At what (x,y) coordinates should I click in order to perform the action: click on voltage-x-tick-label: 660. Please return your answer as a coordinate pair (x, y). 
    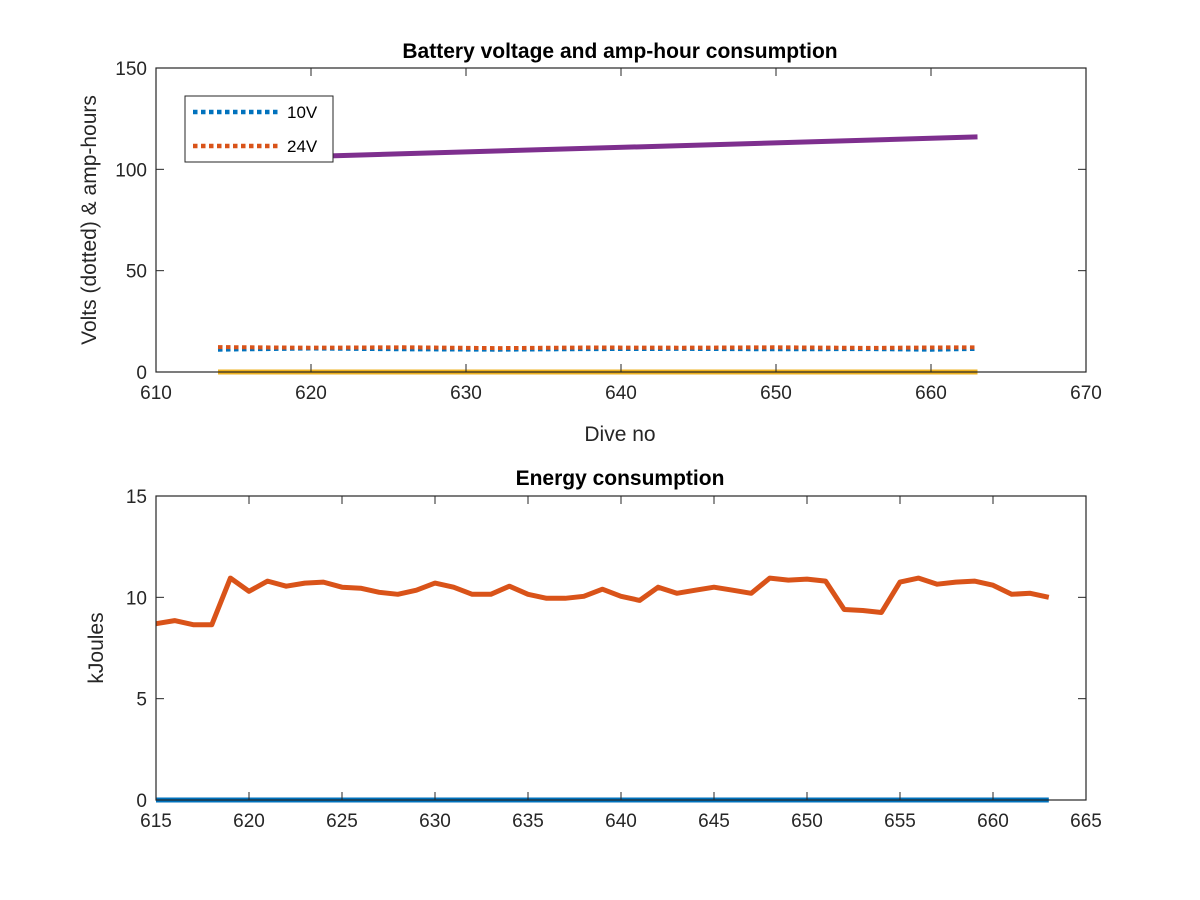
    Looking at the image, I should click on (931, 393).